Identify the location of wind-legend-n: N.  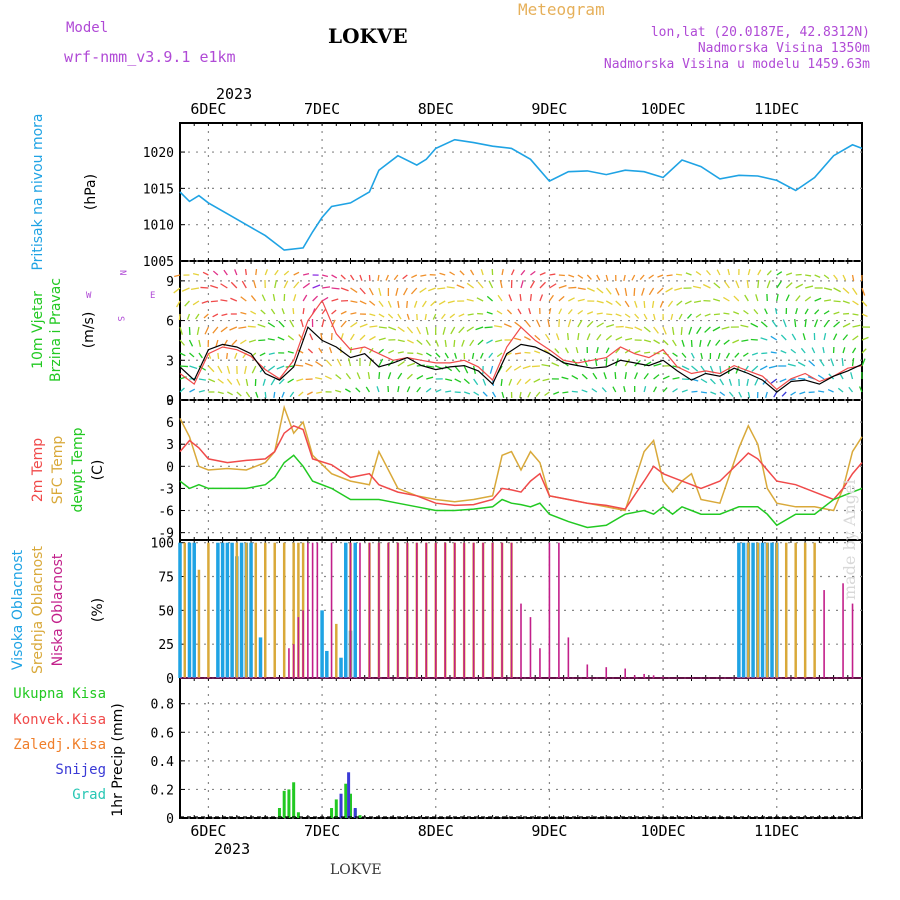
(122, 272).